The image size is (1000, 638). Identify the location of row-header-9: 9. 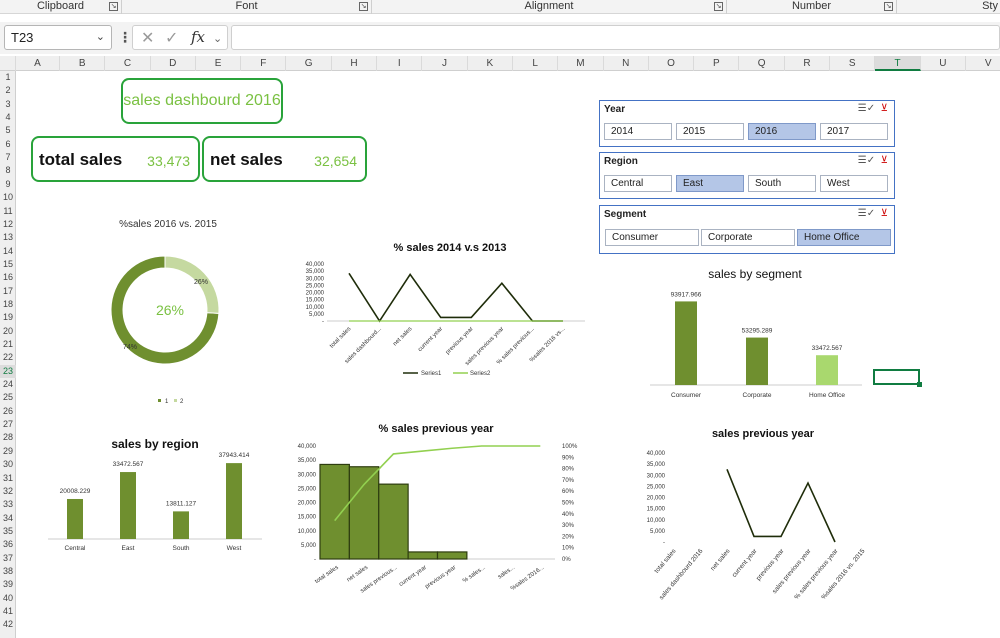
(8, 183).